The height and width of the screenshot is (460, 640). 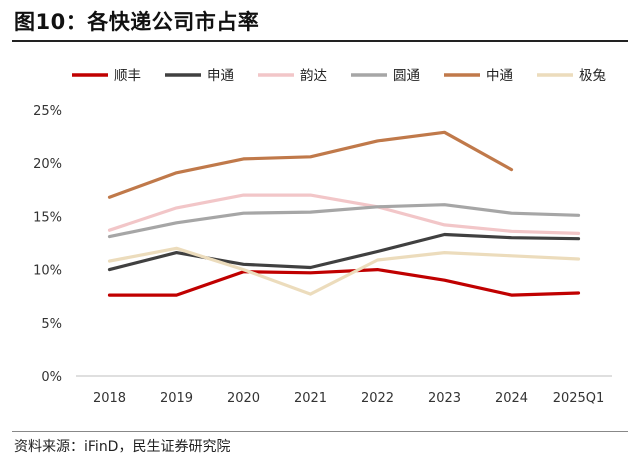 I want to click on x-tick-label: 2020, so click(x=243, y=398).